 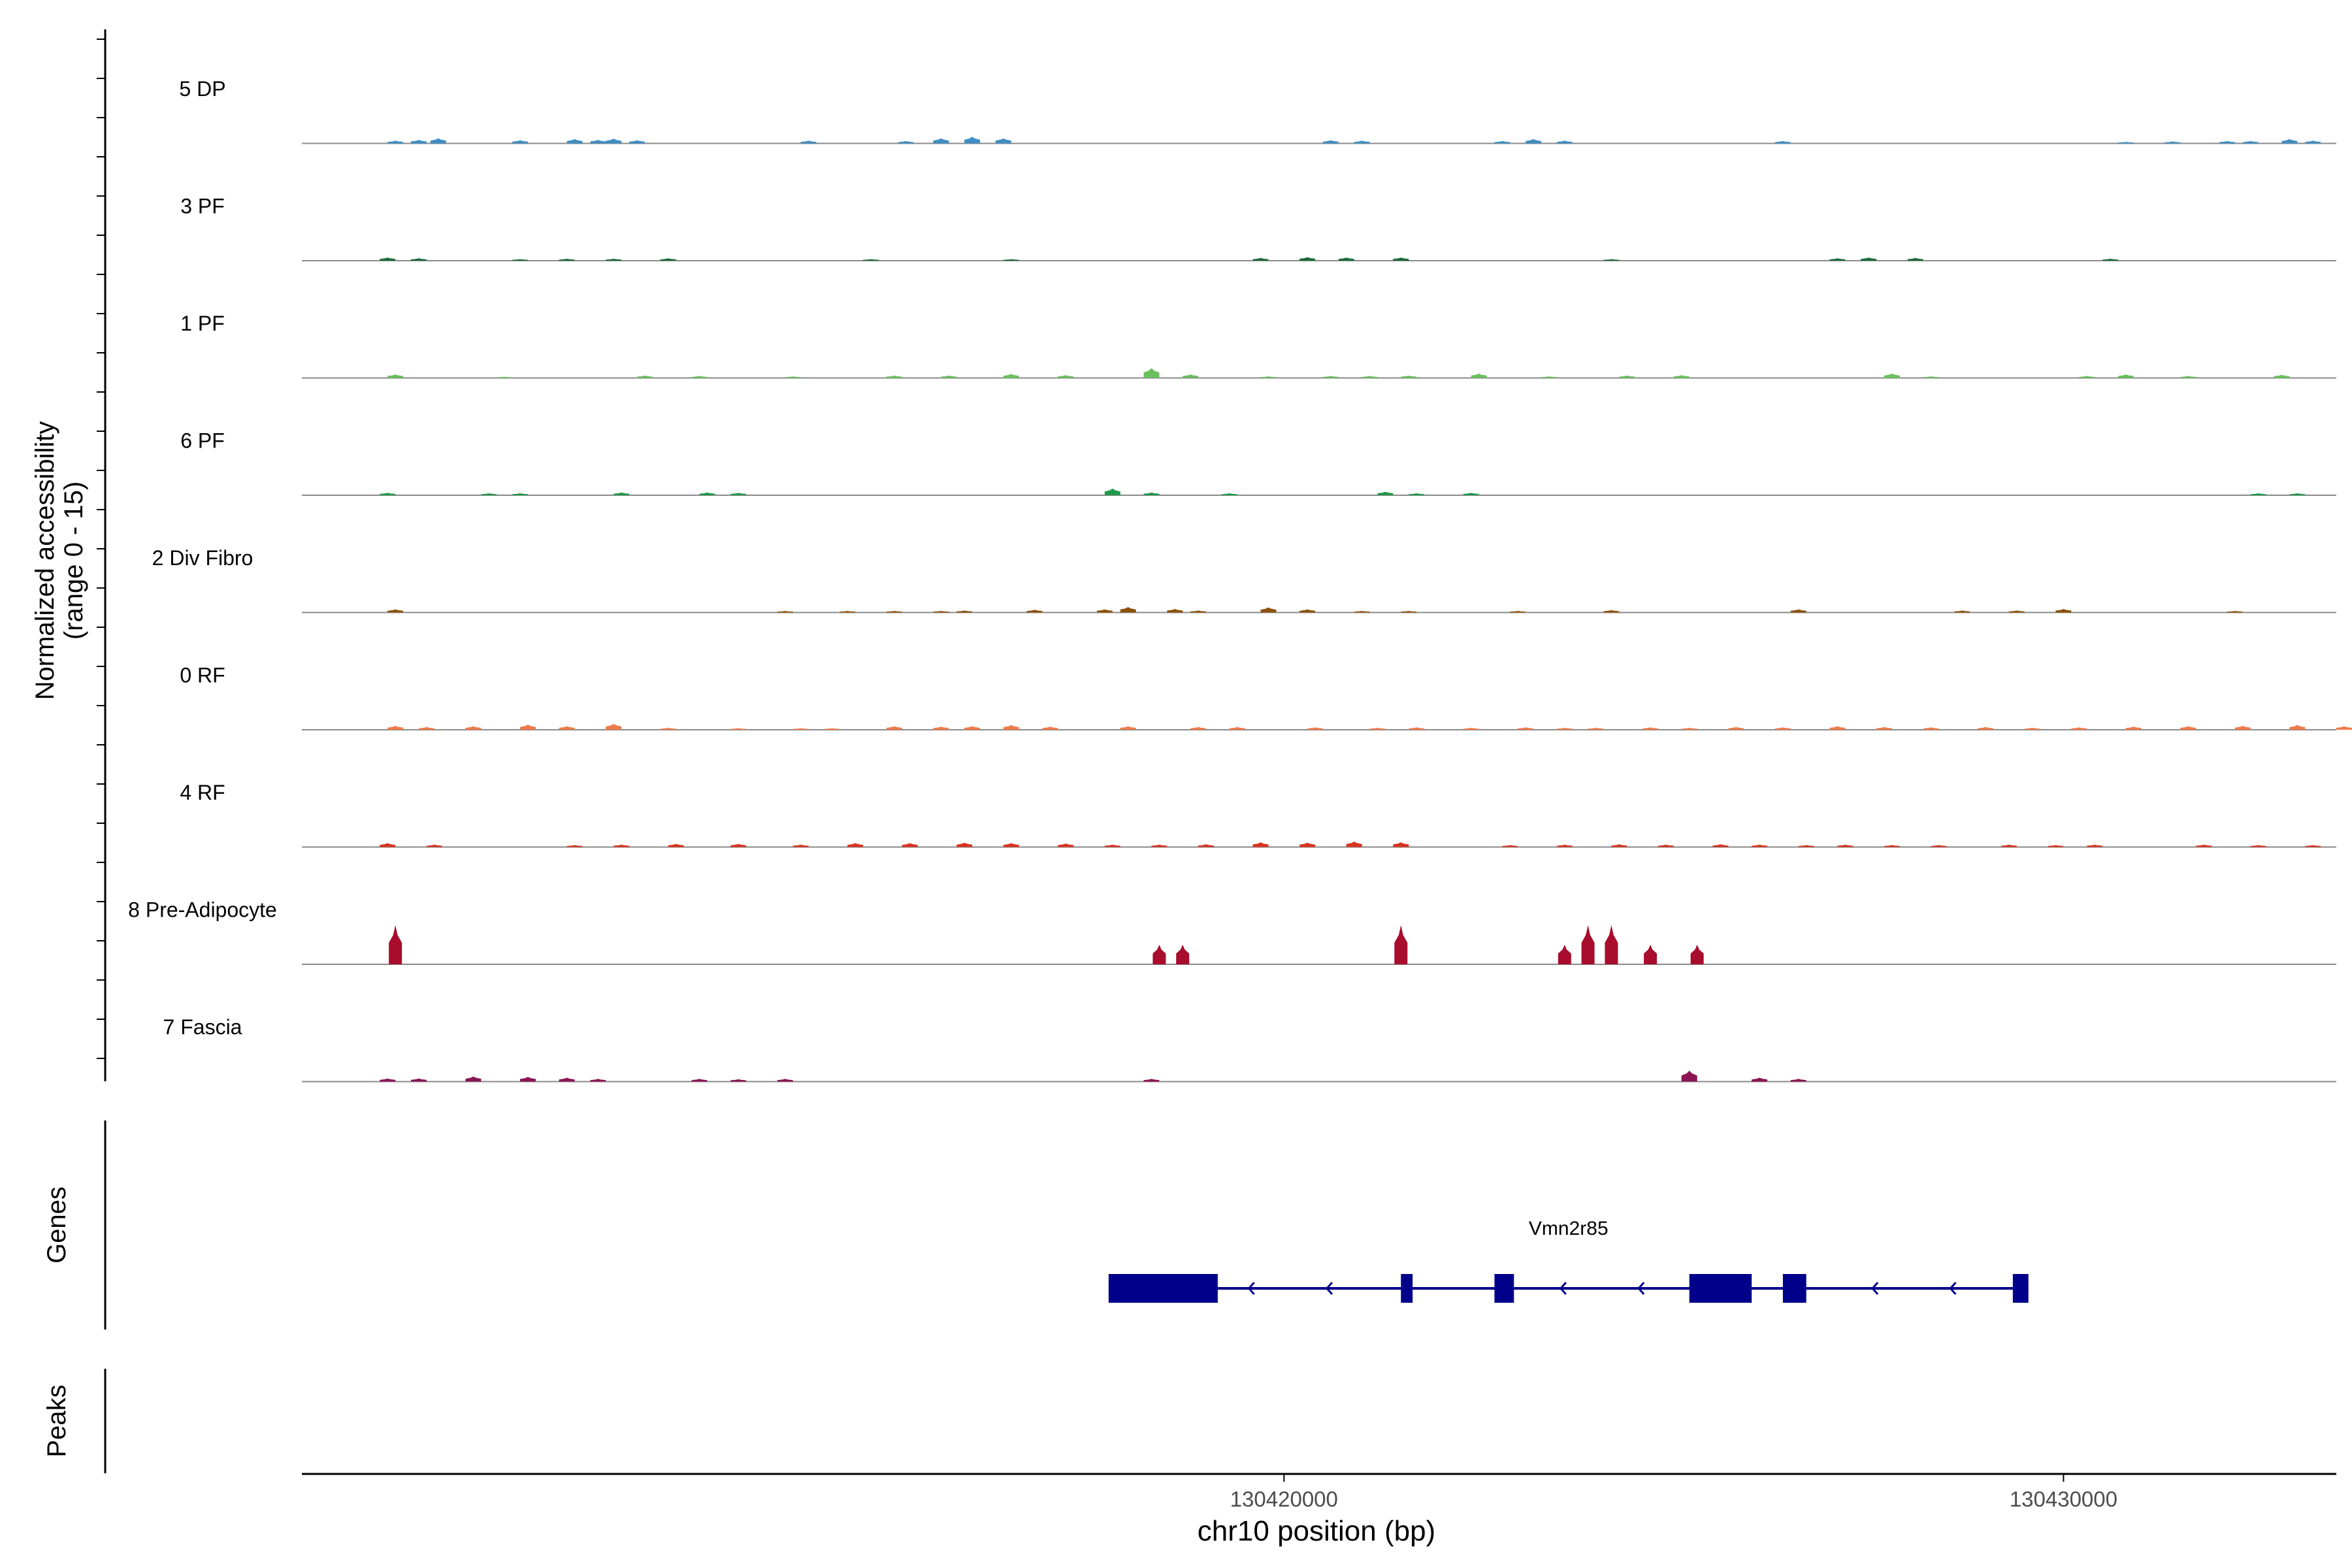 What do you see at coordinates (1258, 228) in the screenshot?
I see `track-2: 3 PF` at bounding box center [1258, 228].